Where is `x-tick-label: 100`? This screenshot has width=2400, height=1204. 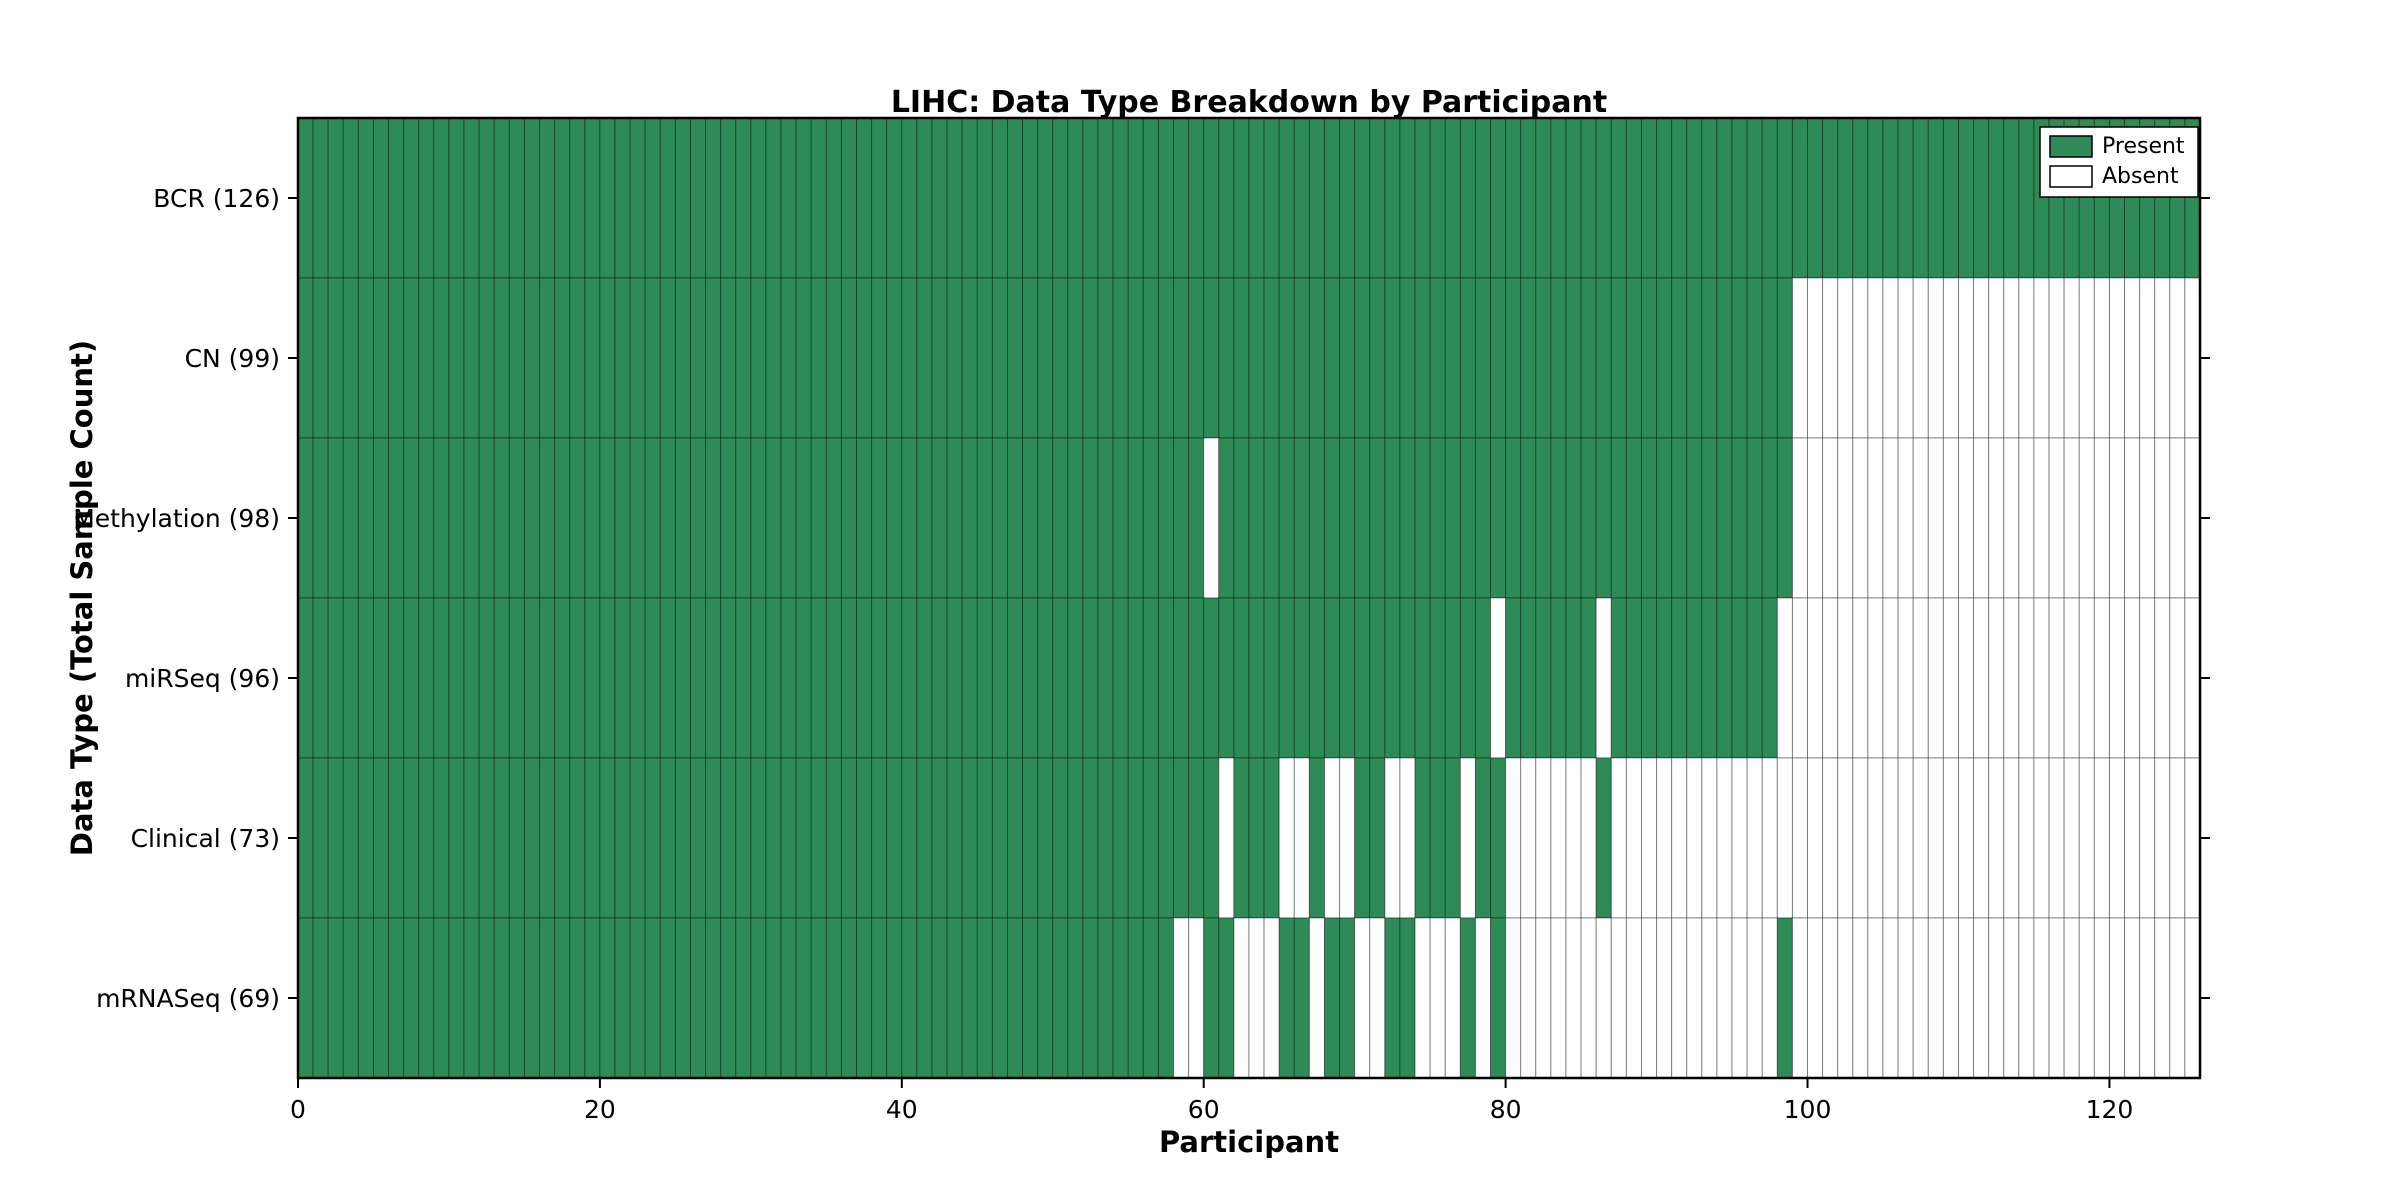 x-tick-label: 100 is located at coordinates (1808, 1109).